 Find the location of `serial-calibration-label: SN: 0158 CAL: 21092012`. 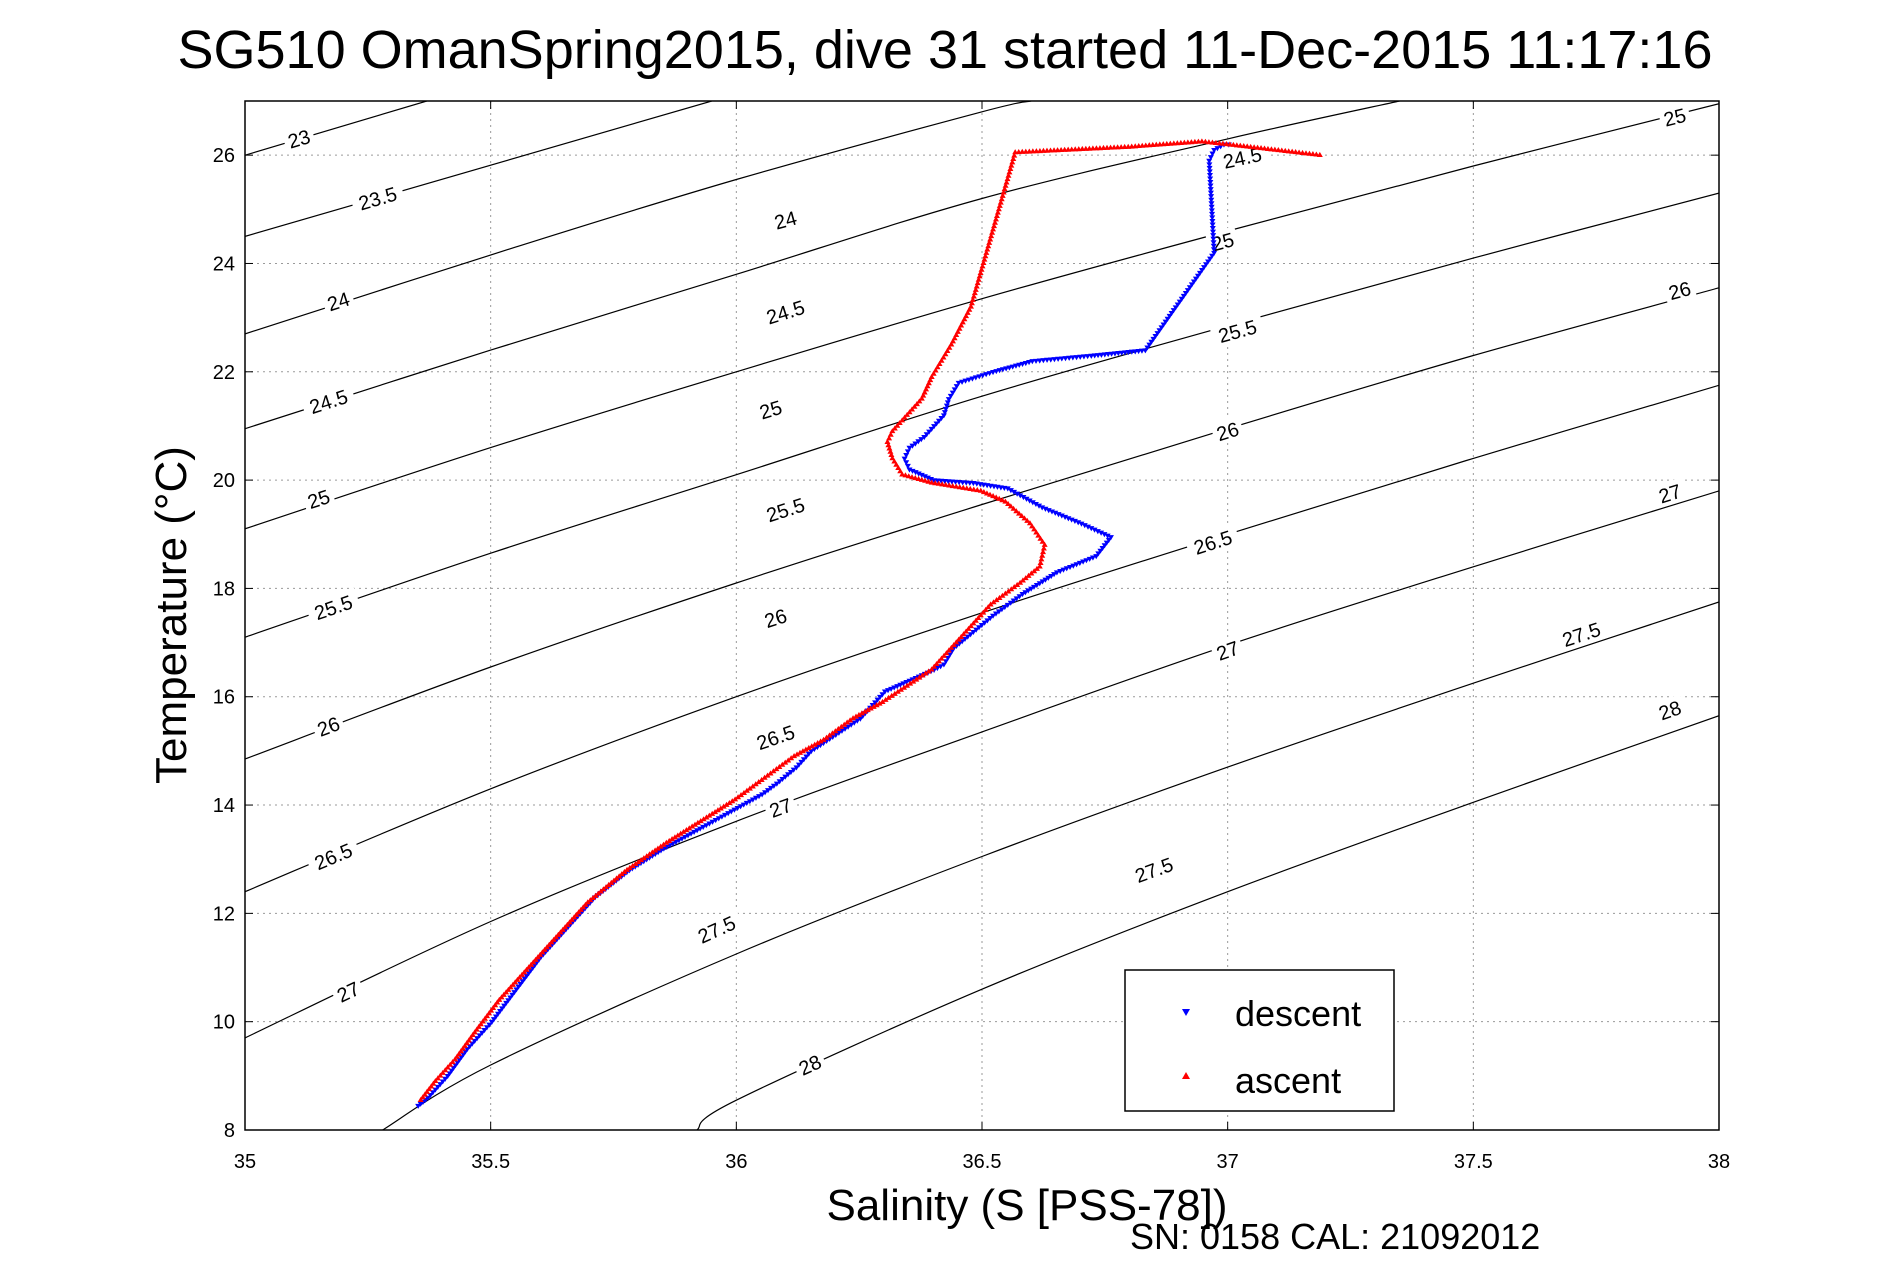

serial-calibration-label: SN: 0158 CAL: 21092012 is located at coordinates (1335, 1236).